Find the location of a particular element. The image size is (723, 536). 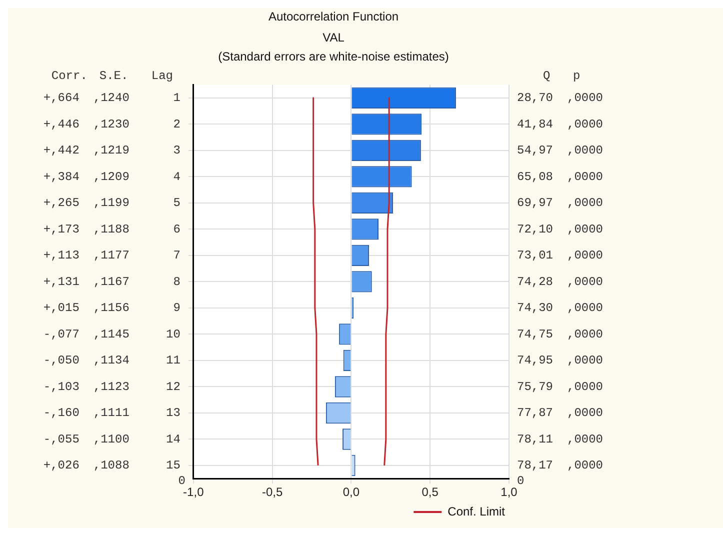

text: +,131 is located at coordinates (61, 281).